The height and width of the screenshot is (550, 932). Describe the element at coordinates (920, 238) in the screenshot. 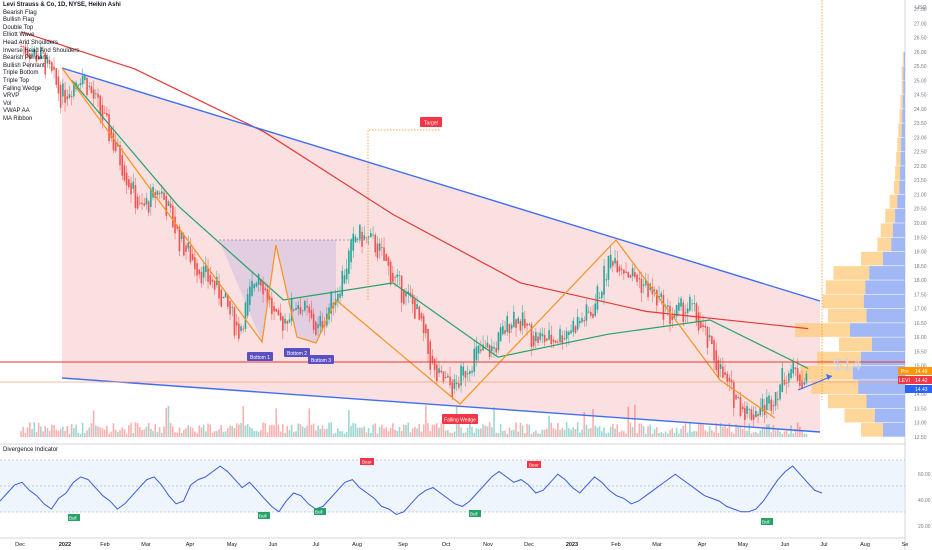

I see `y-tick-label: 19.50` at that location.